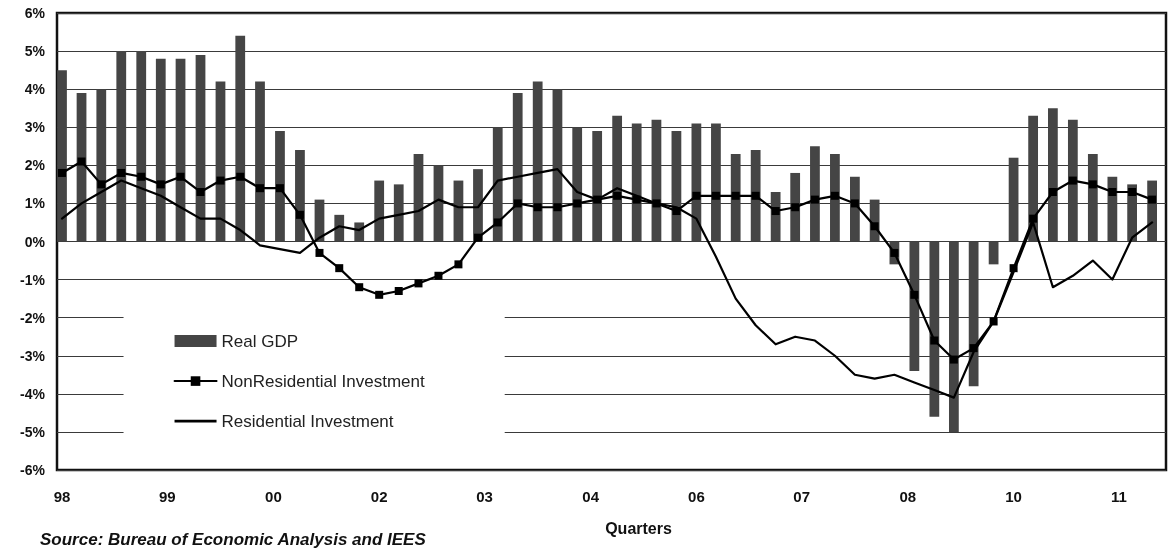  Describe the element at coordinates (35, 165) in the screenshot. I see `y-tick-label: 2%` at that location.